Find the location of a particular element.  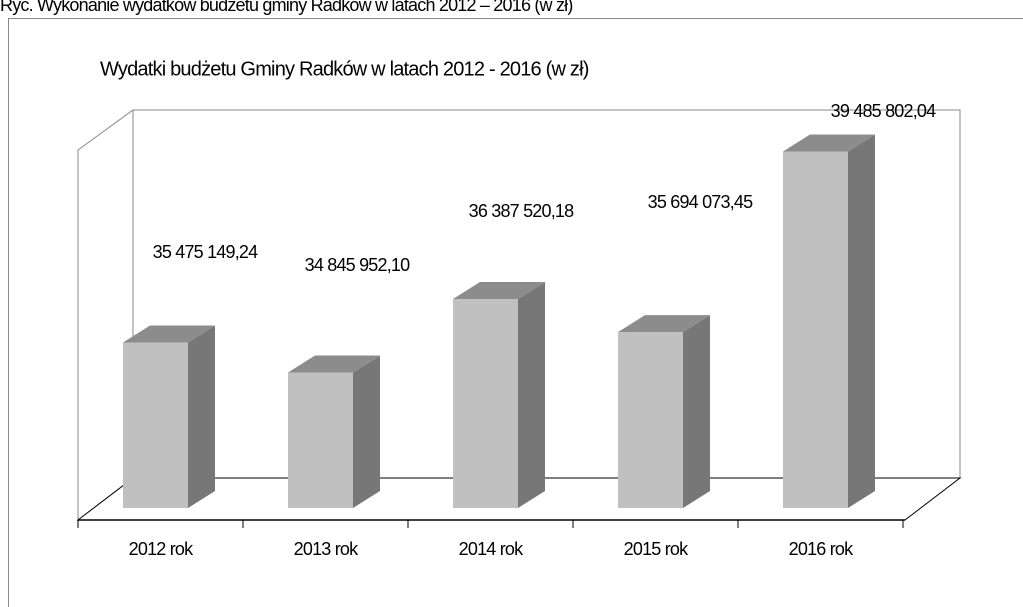

x-tick-label: 2015 rok is located at coordinates (656, 549).